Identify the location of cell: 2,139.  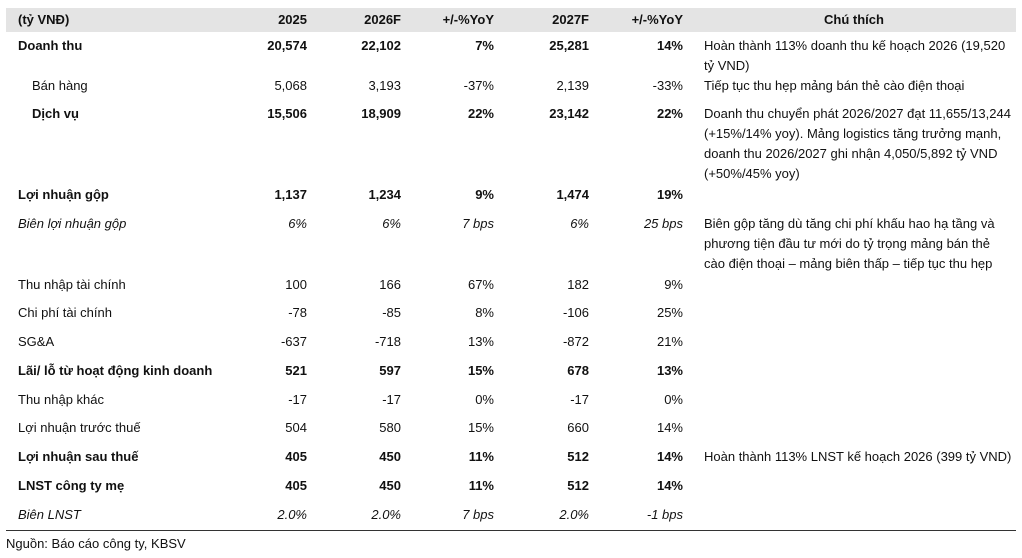
(572, 85).